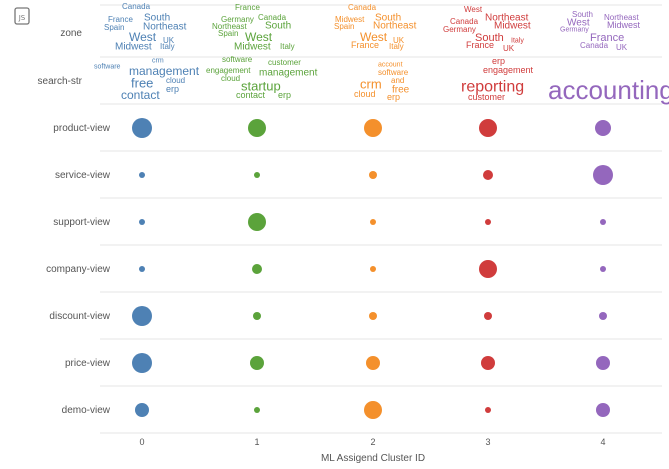 This screenshot has height=469, width=669. What do you see at coordinates (288, 73) in the screenshot?
I see `word-cloud-word: management` at bounding box center [288, 73].